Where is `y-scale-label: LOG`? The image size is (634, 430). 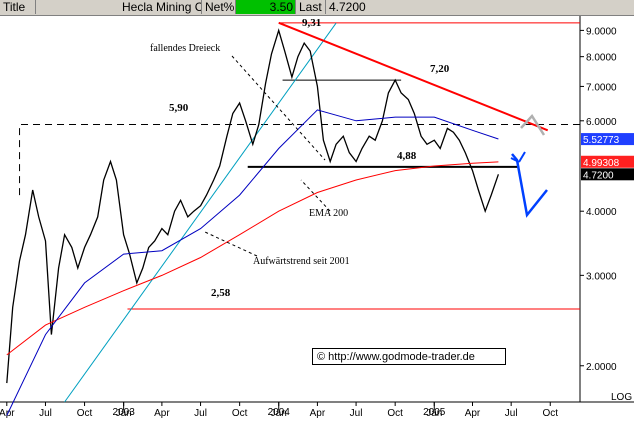 y-scale-label: LOG is located at coordinates (621, 397).